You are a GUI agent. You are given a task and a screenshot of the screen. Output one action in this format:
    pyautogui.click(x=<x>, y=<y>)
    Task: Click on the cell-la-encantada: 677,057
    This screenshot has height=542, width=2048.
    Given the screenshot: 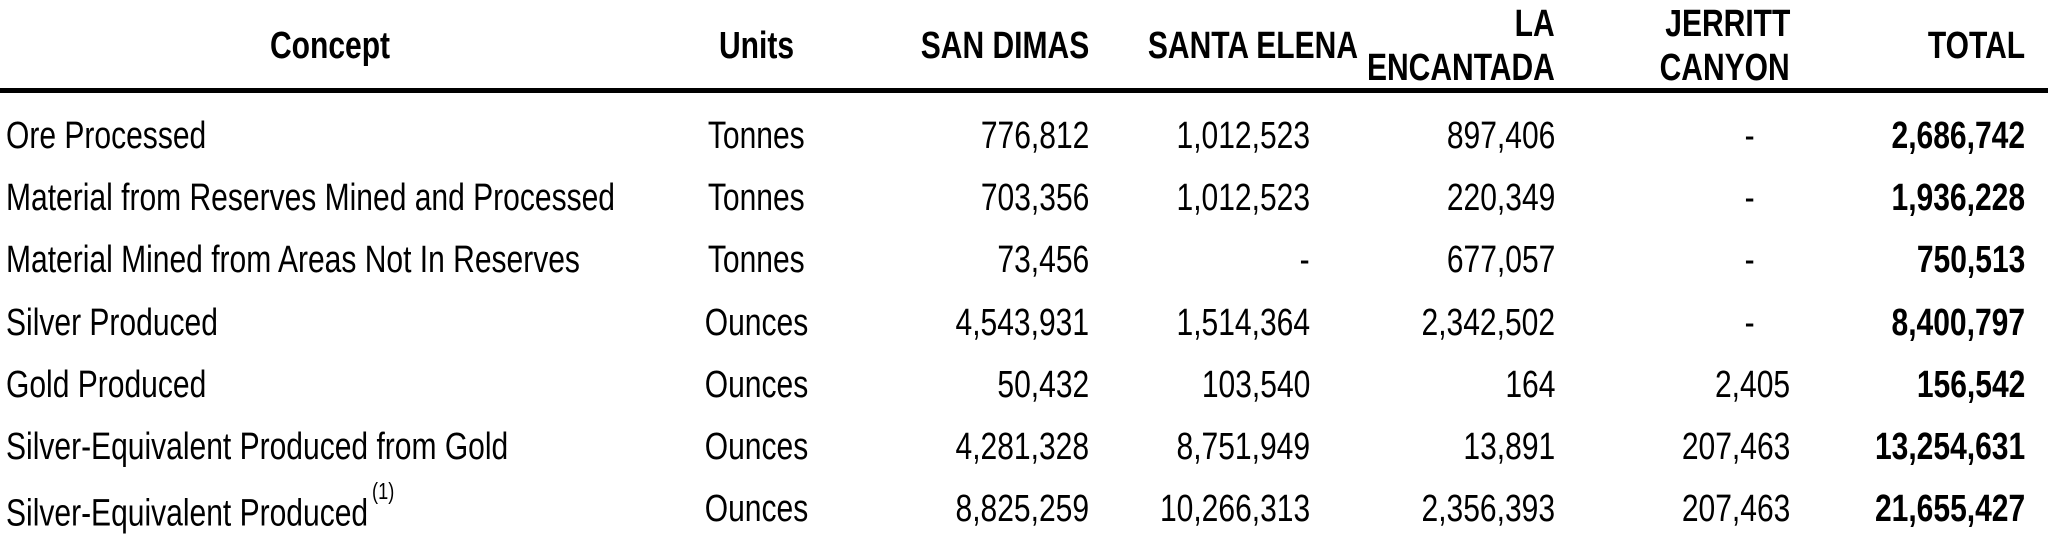 What is the action you would take?
    pyautogui.click(x=1500, y=260)
    